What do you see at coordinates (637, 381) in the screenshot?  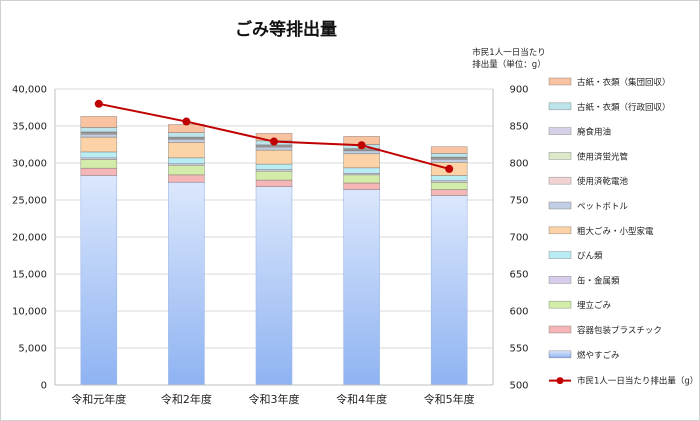 I see `legend-label: 市民1人一日当たり排出量（g）` at bounding box center [637, 381].